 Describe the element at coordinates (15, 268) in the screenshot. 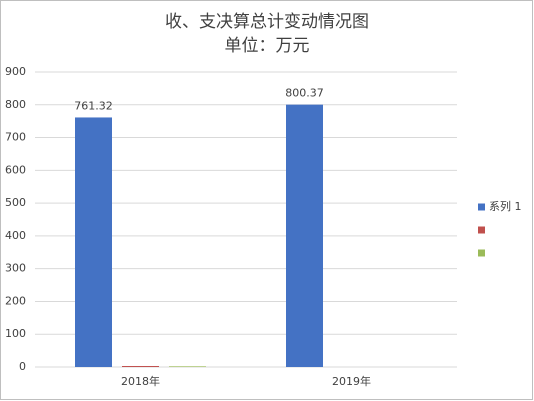

I see `y-tick-label: 300` at that location.